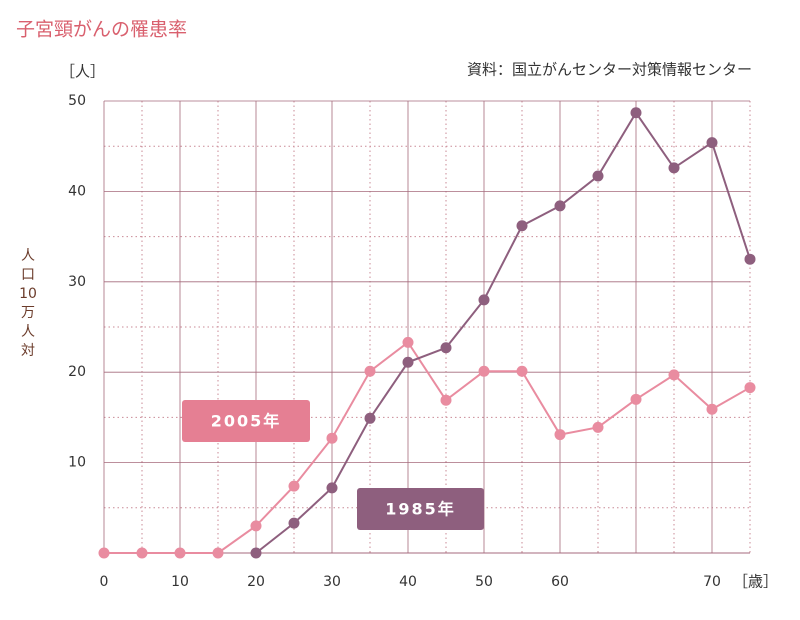 The width and height of the screenshot is (800, 620). What do you see at coordinates (104, 582) in the screenshot?
I see `x-tick-label: 0` at bounding box center [104, 582].